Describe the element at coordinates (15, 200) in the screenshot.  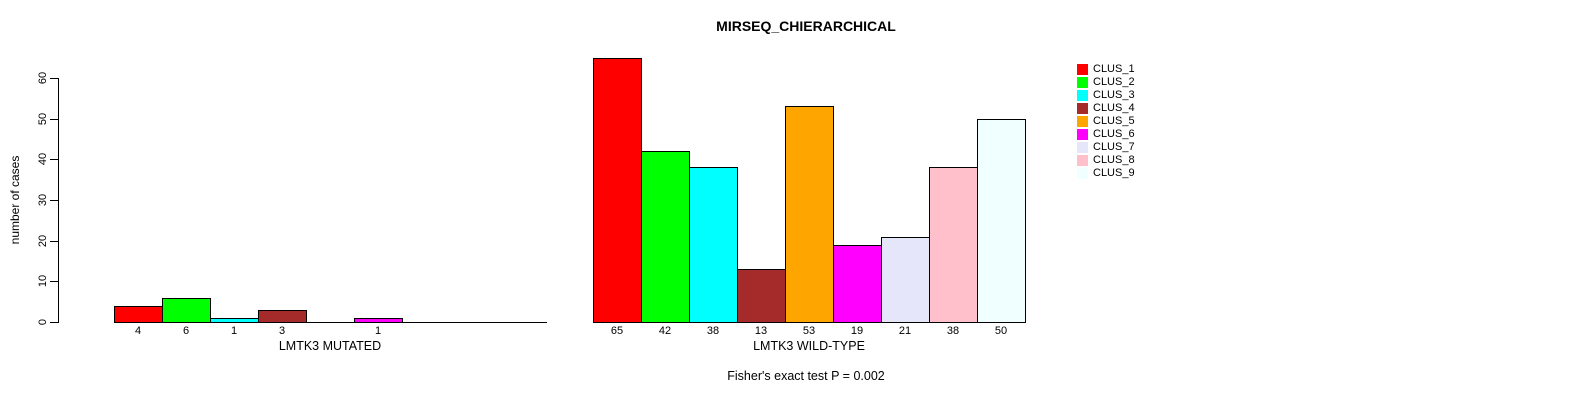
I see `y-axis-label: number of cases` at that location.